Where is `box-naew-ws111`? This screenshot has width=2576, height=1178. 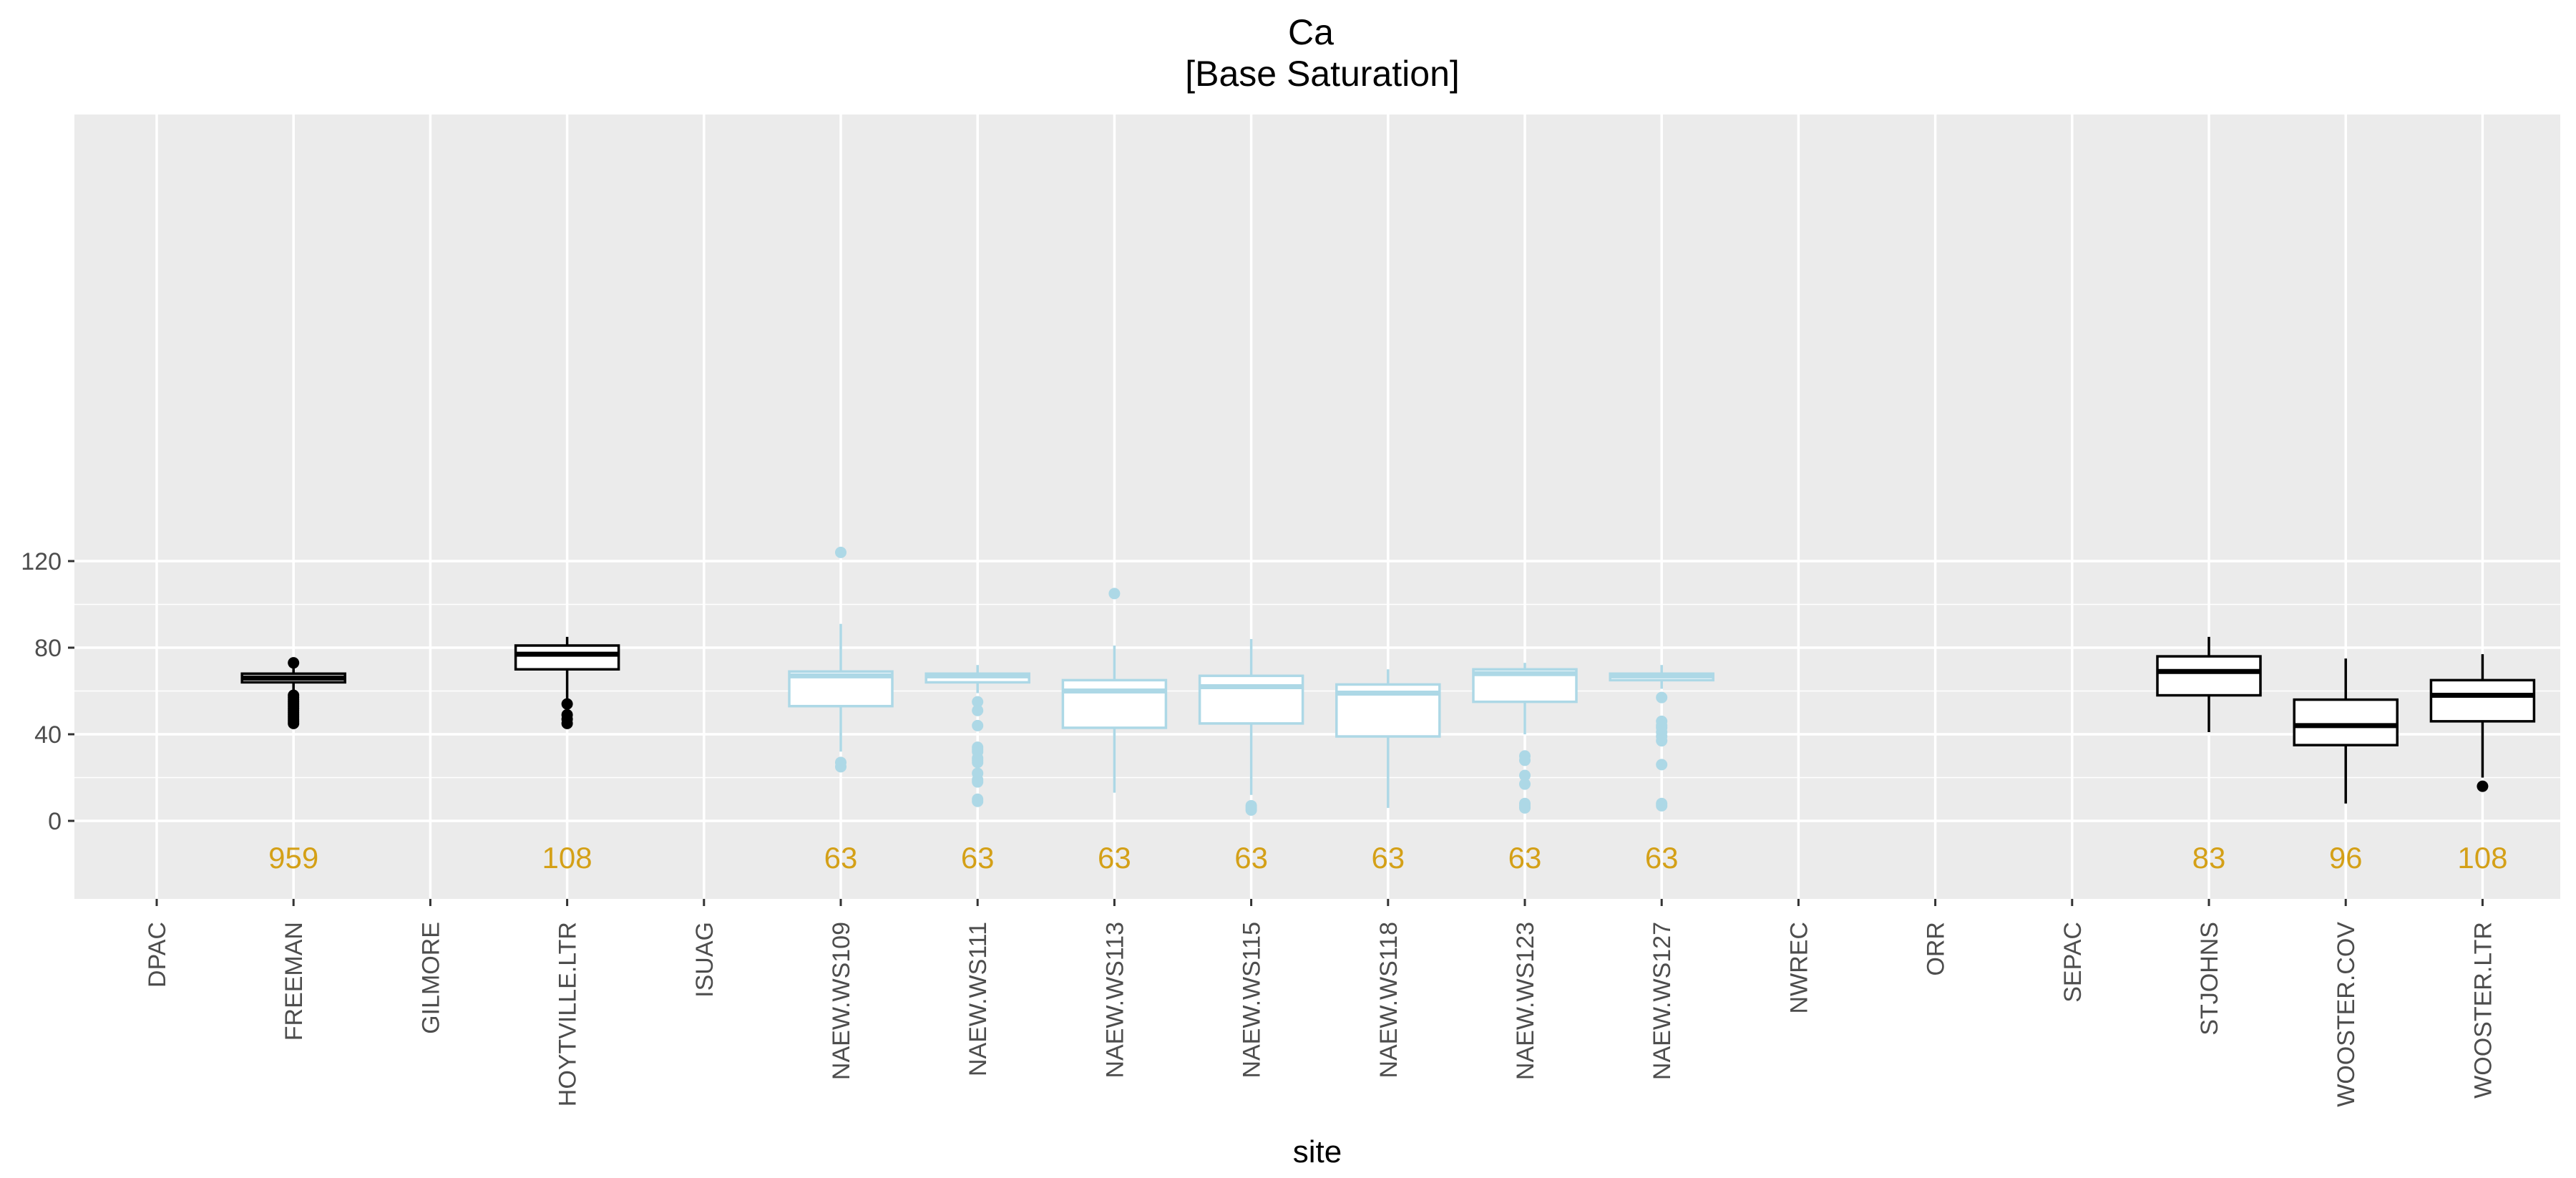
box-naew-ws111 is located at coordinates (977, 736).